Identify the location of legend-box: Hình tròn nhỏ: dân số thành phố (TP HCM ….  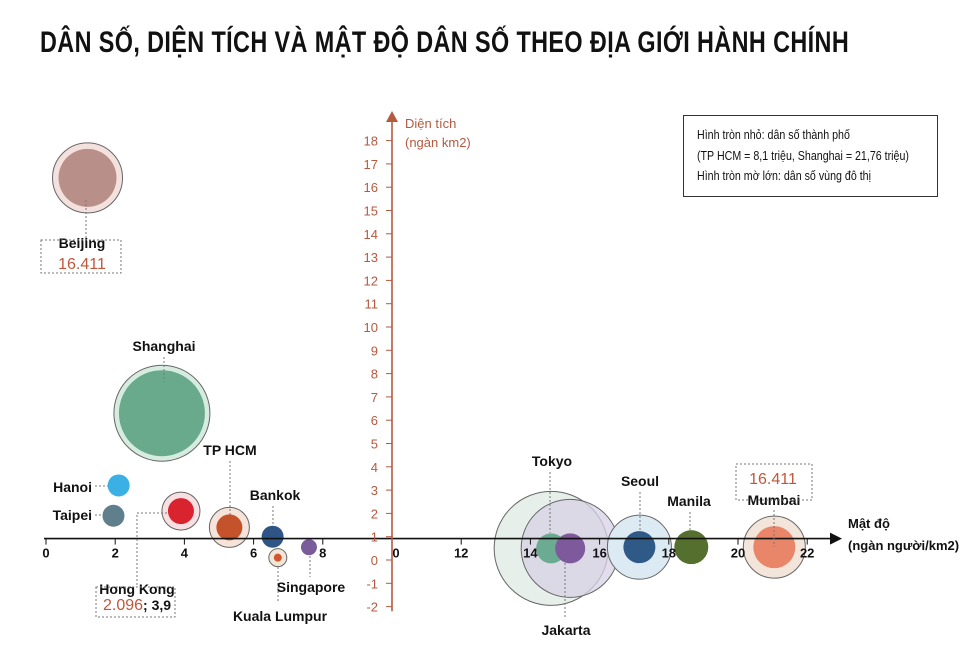
(810, 156).